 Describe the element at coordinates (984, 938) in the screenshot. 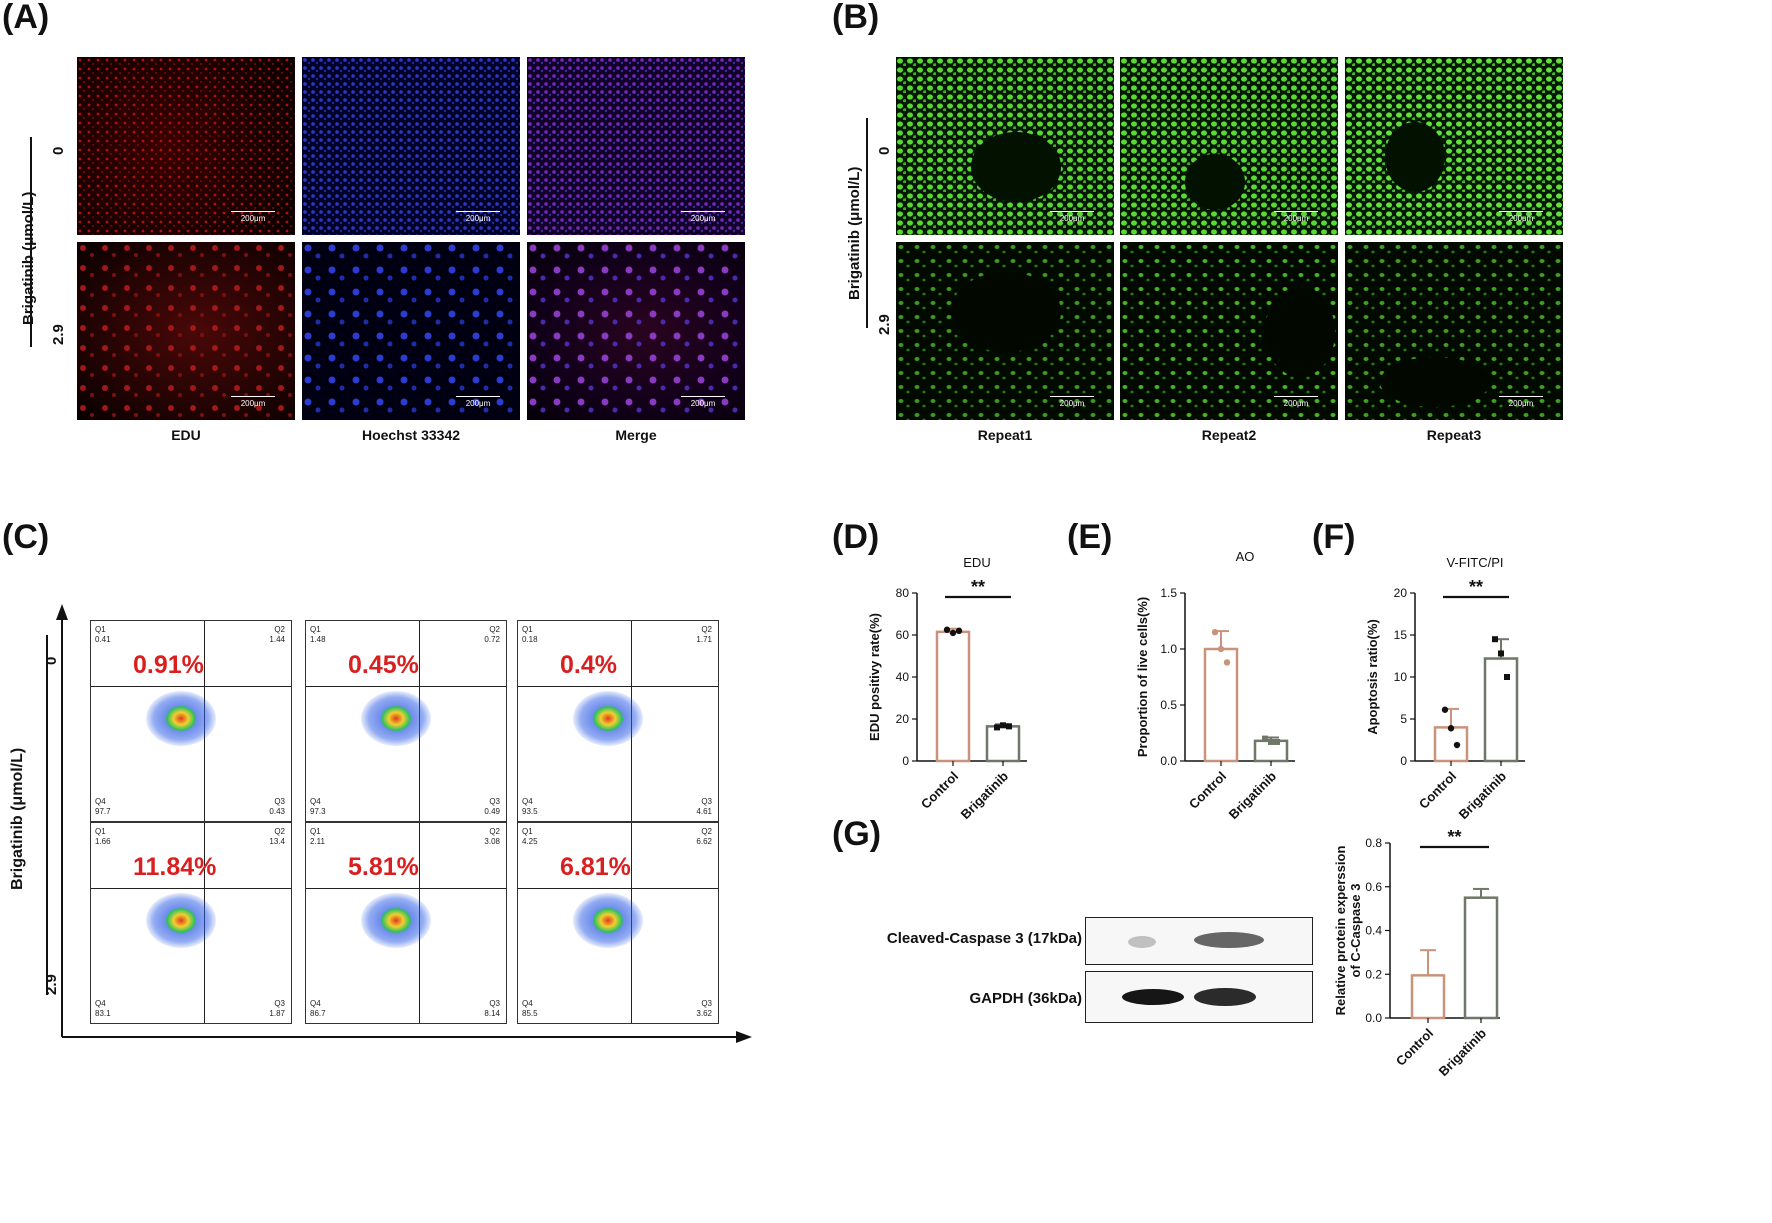

I see `wb-label-cleaved-caspase3: Cleaved-Caspase 3 (17kDa)` at that location.